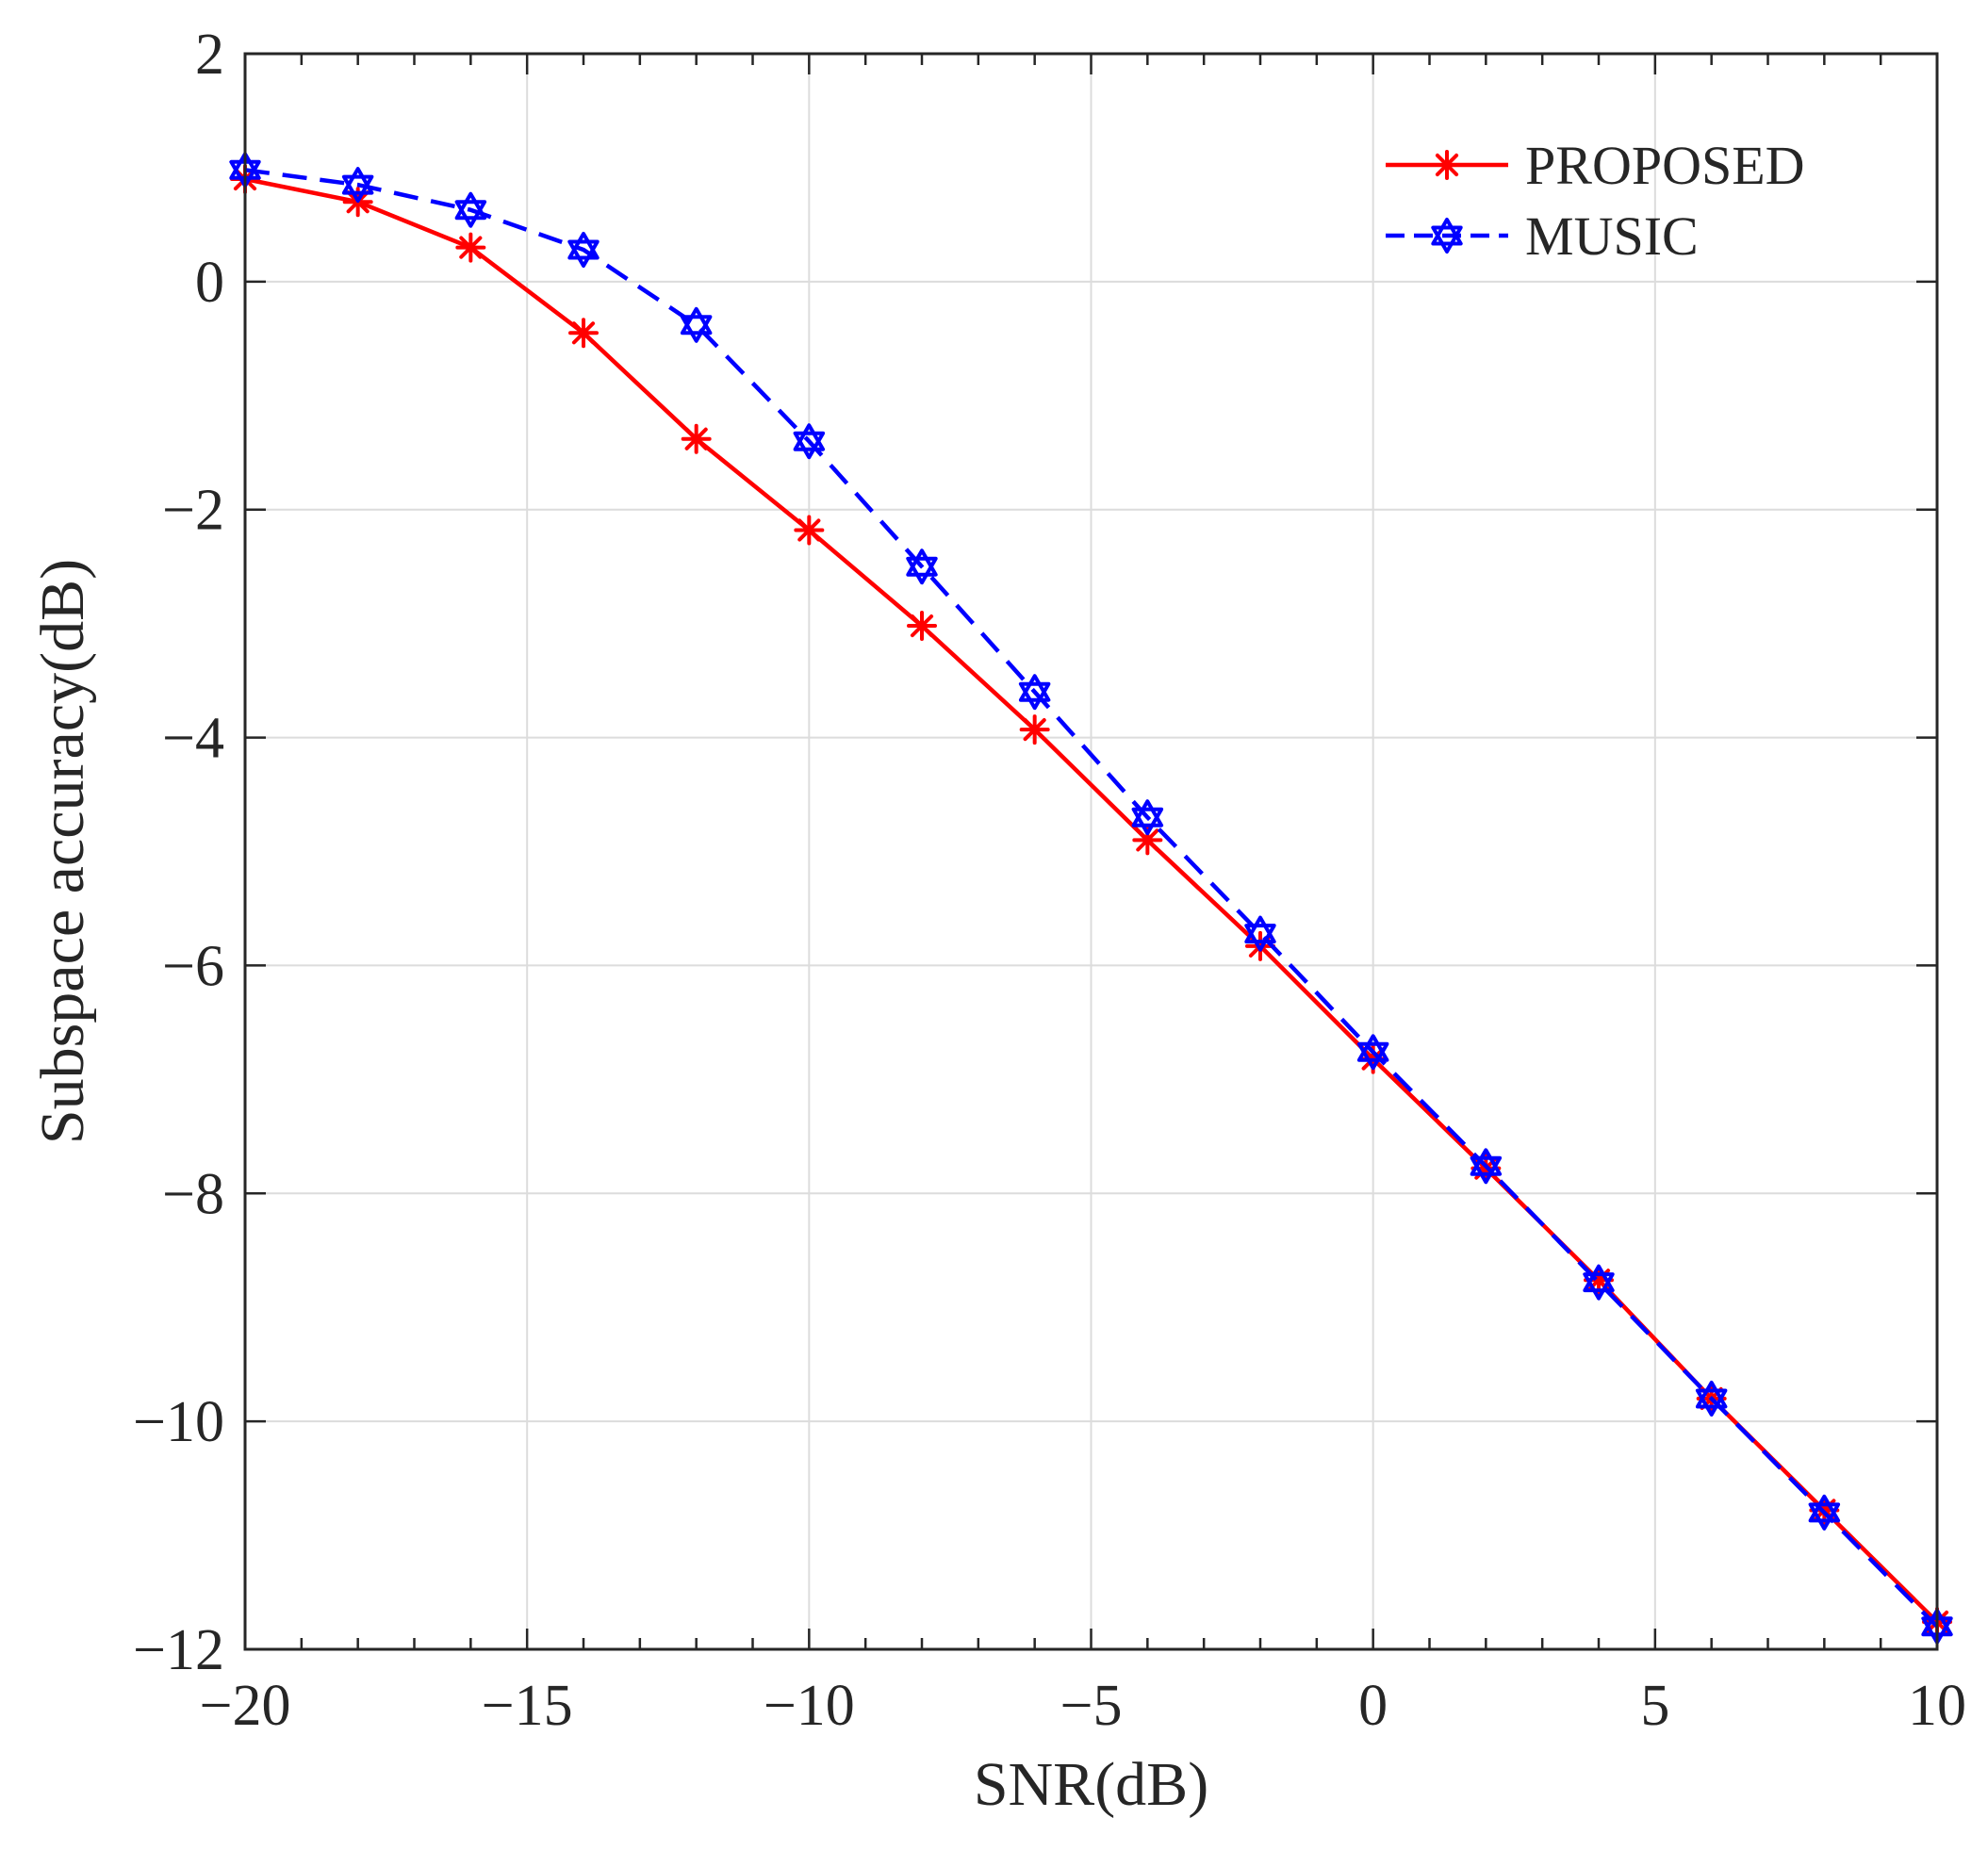 This screenshot has width=1988, height=1867. I want to click on x-tick-label: −20, so click(246, 1706).